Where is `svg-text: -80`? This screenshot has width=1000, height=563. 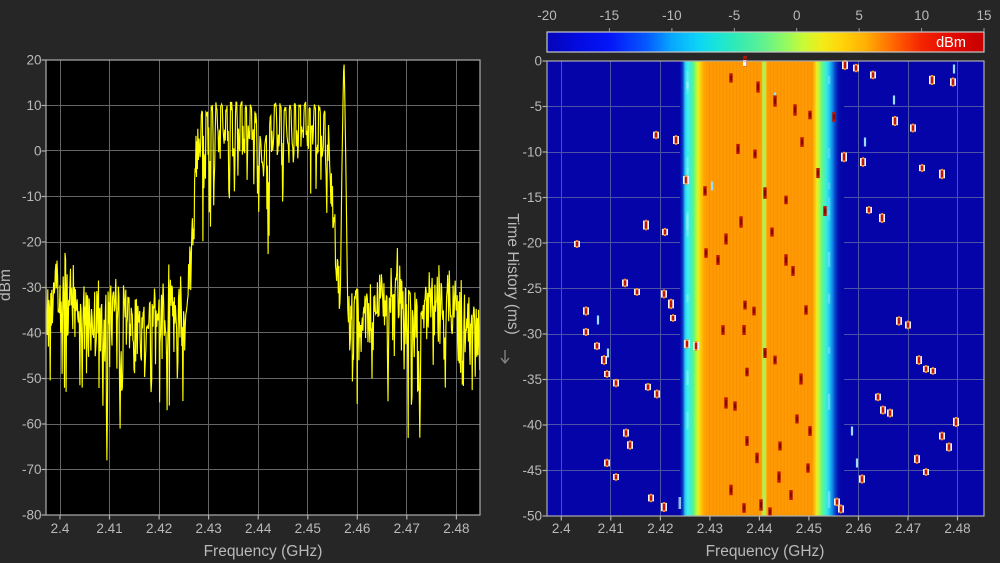 svg-text: -80 is located at coordinates (32, 515).